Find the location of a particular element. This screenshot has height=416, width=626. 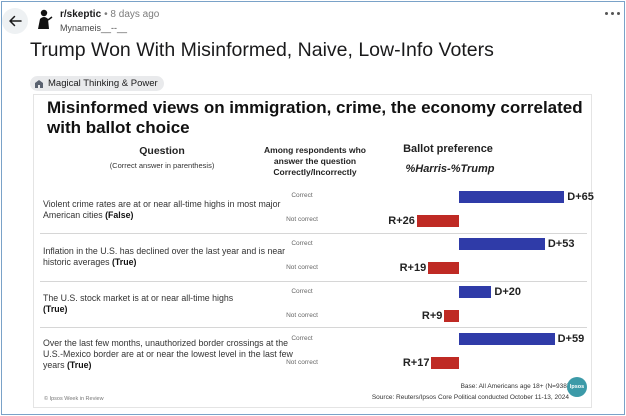

column-header-question-sub: (Correct answer in parenthesis) is located at coordinates (162, 165).